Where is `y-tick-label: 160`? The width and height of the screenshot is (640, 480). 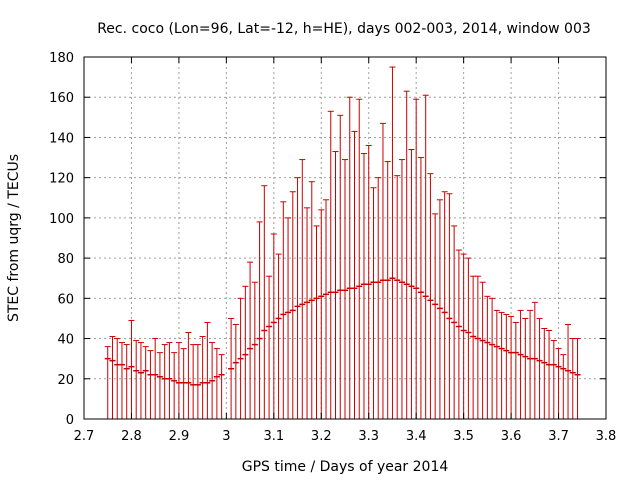 y-tick-label: 160 is located at coordinates (61, 98).